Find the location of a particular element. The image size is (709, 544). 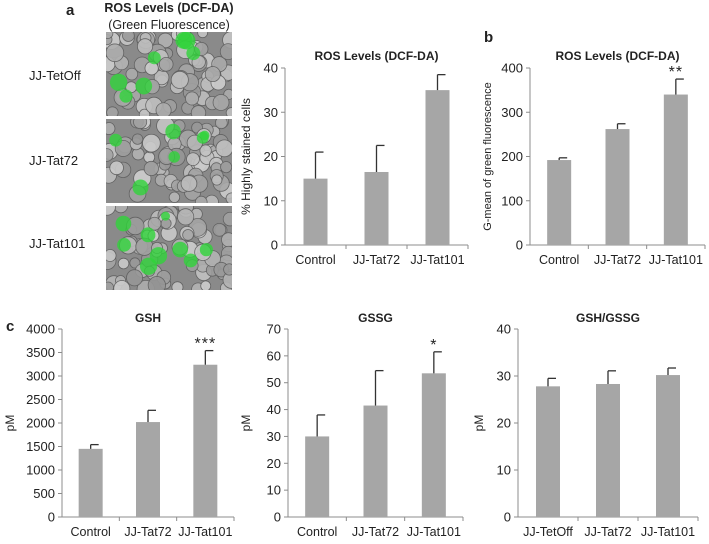

panel-label-a: a is located at coordinates (70, 10).